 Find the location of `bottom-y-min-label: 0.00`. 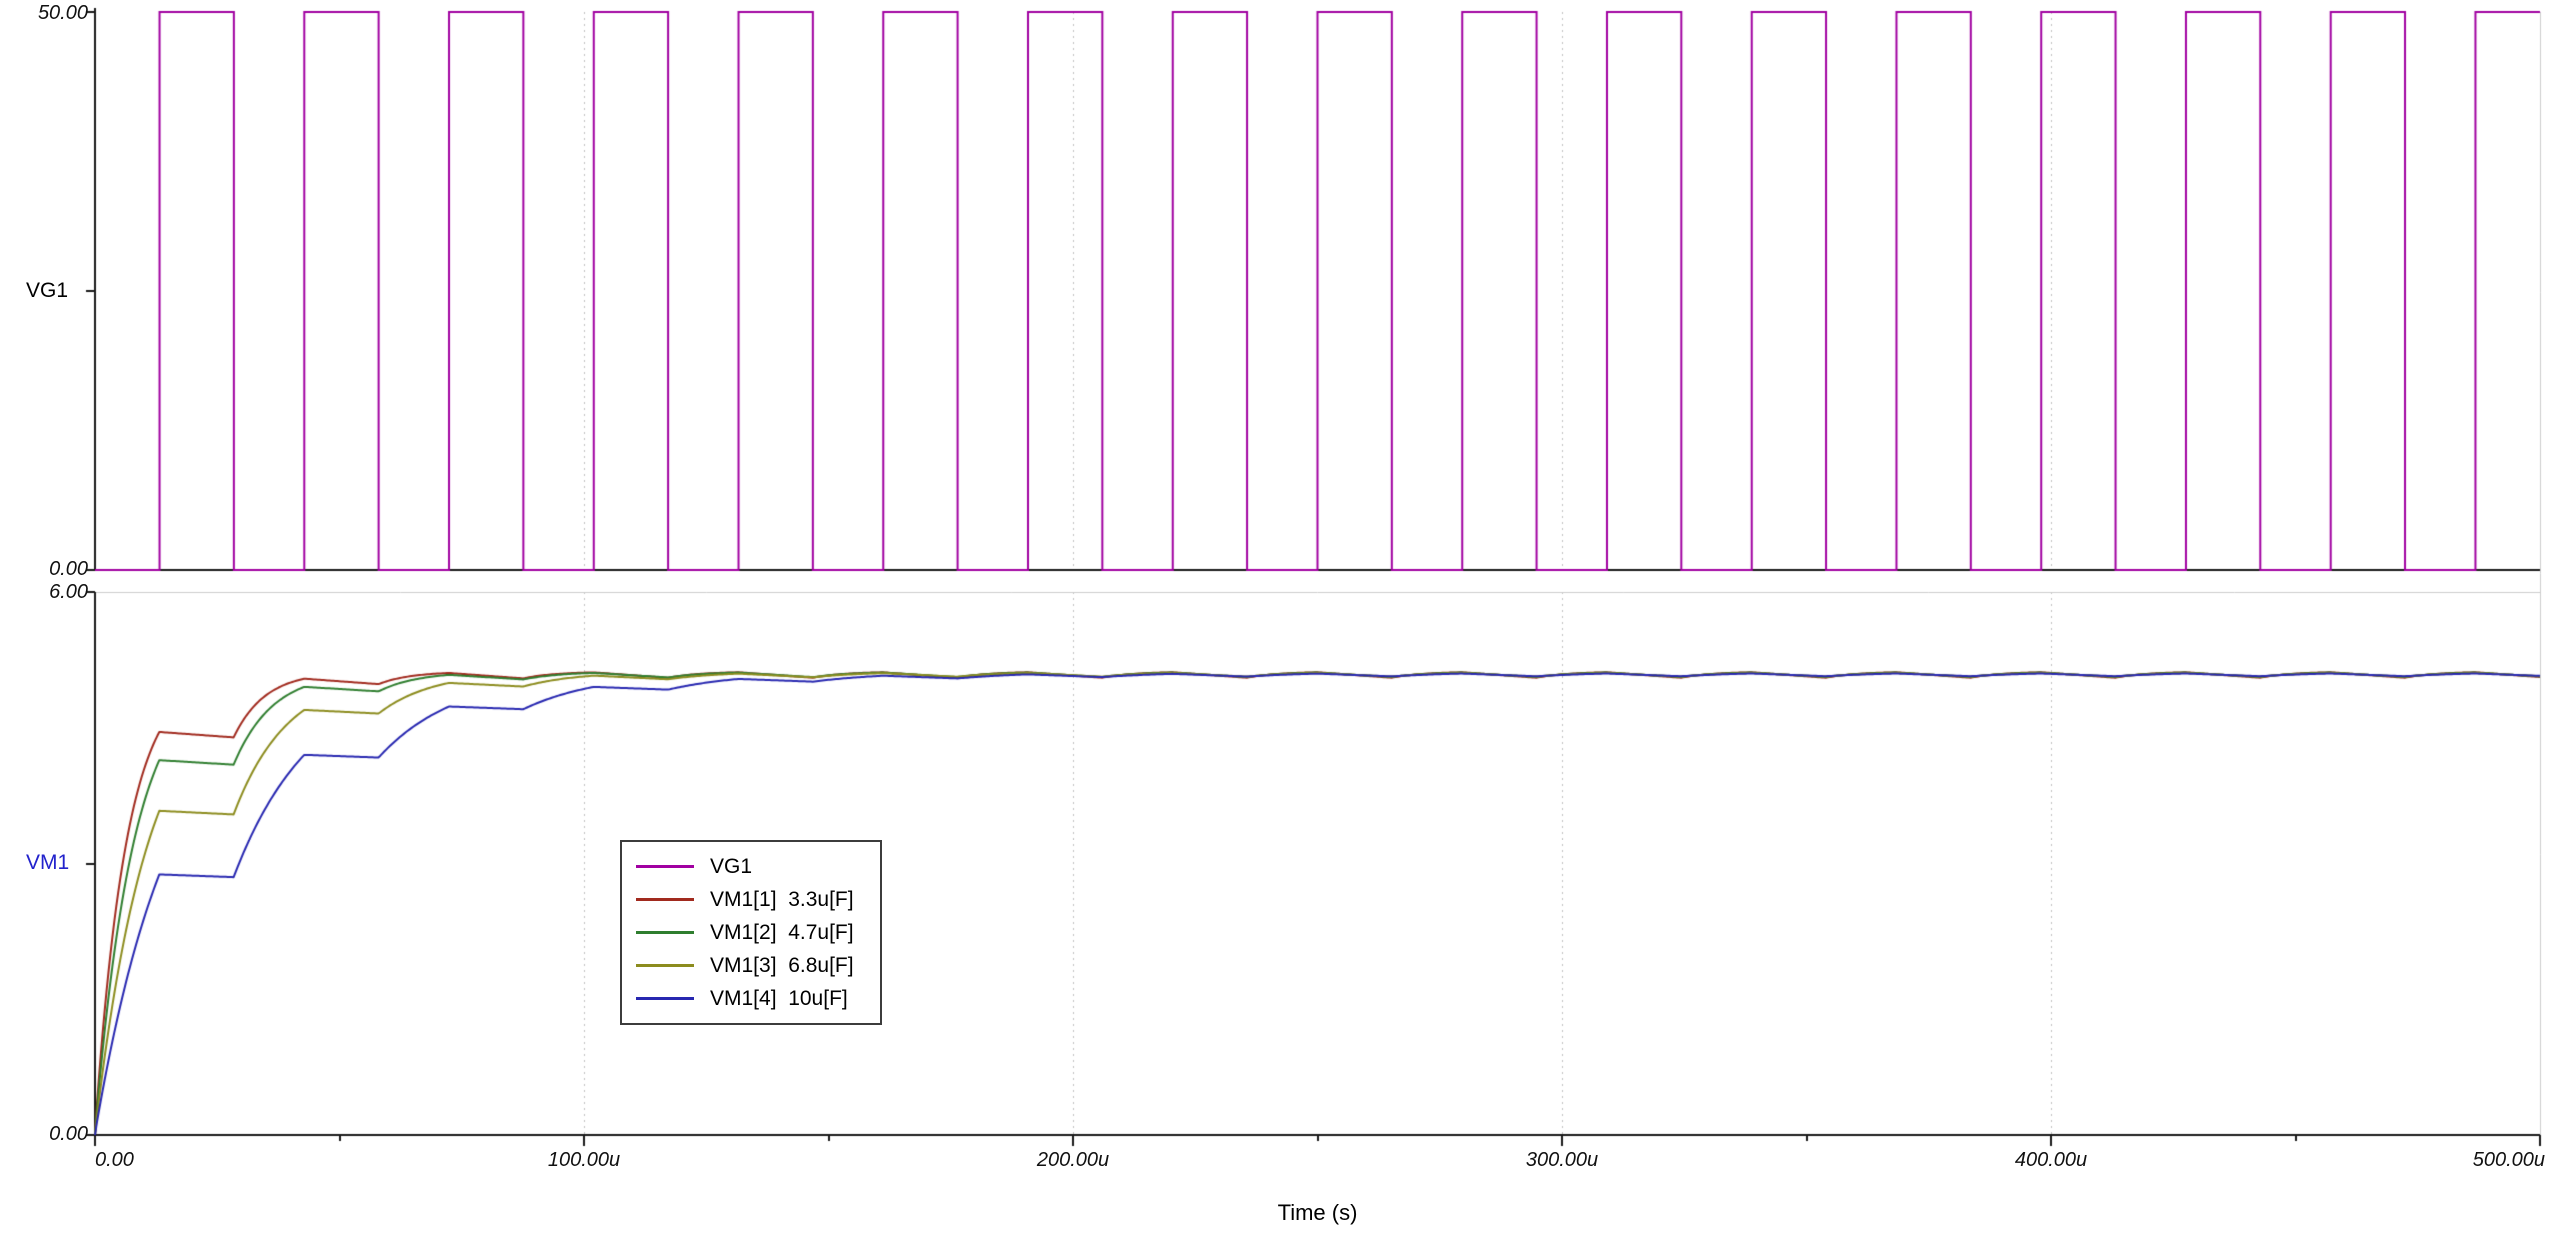

bottom-y-min-label: 0.00 is located at coordinates (68, 1134).